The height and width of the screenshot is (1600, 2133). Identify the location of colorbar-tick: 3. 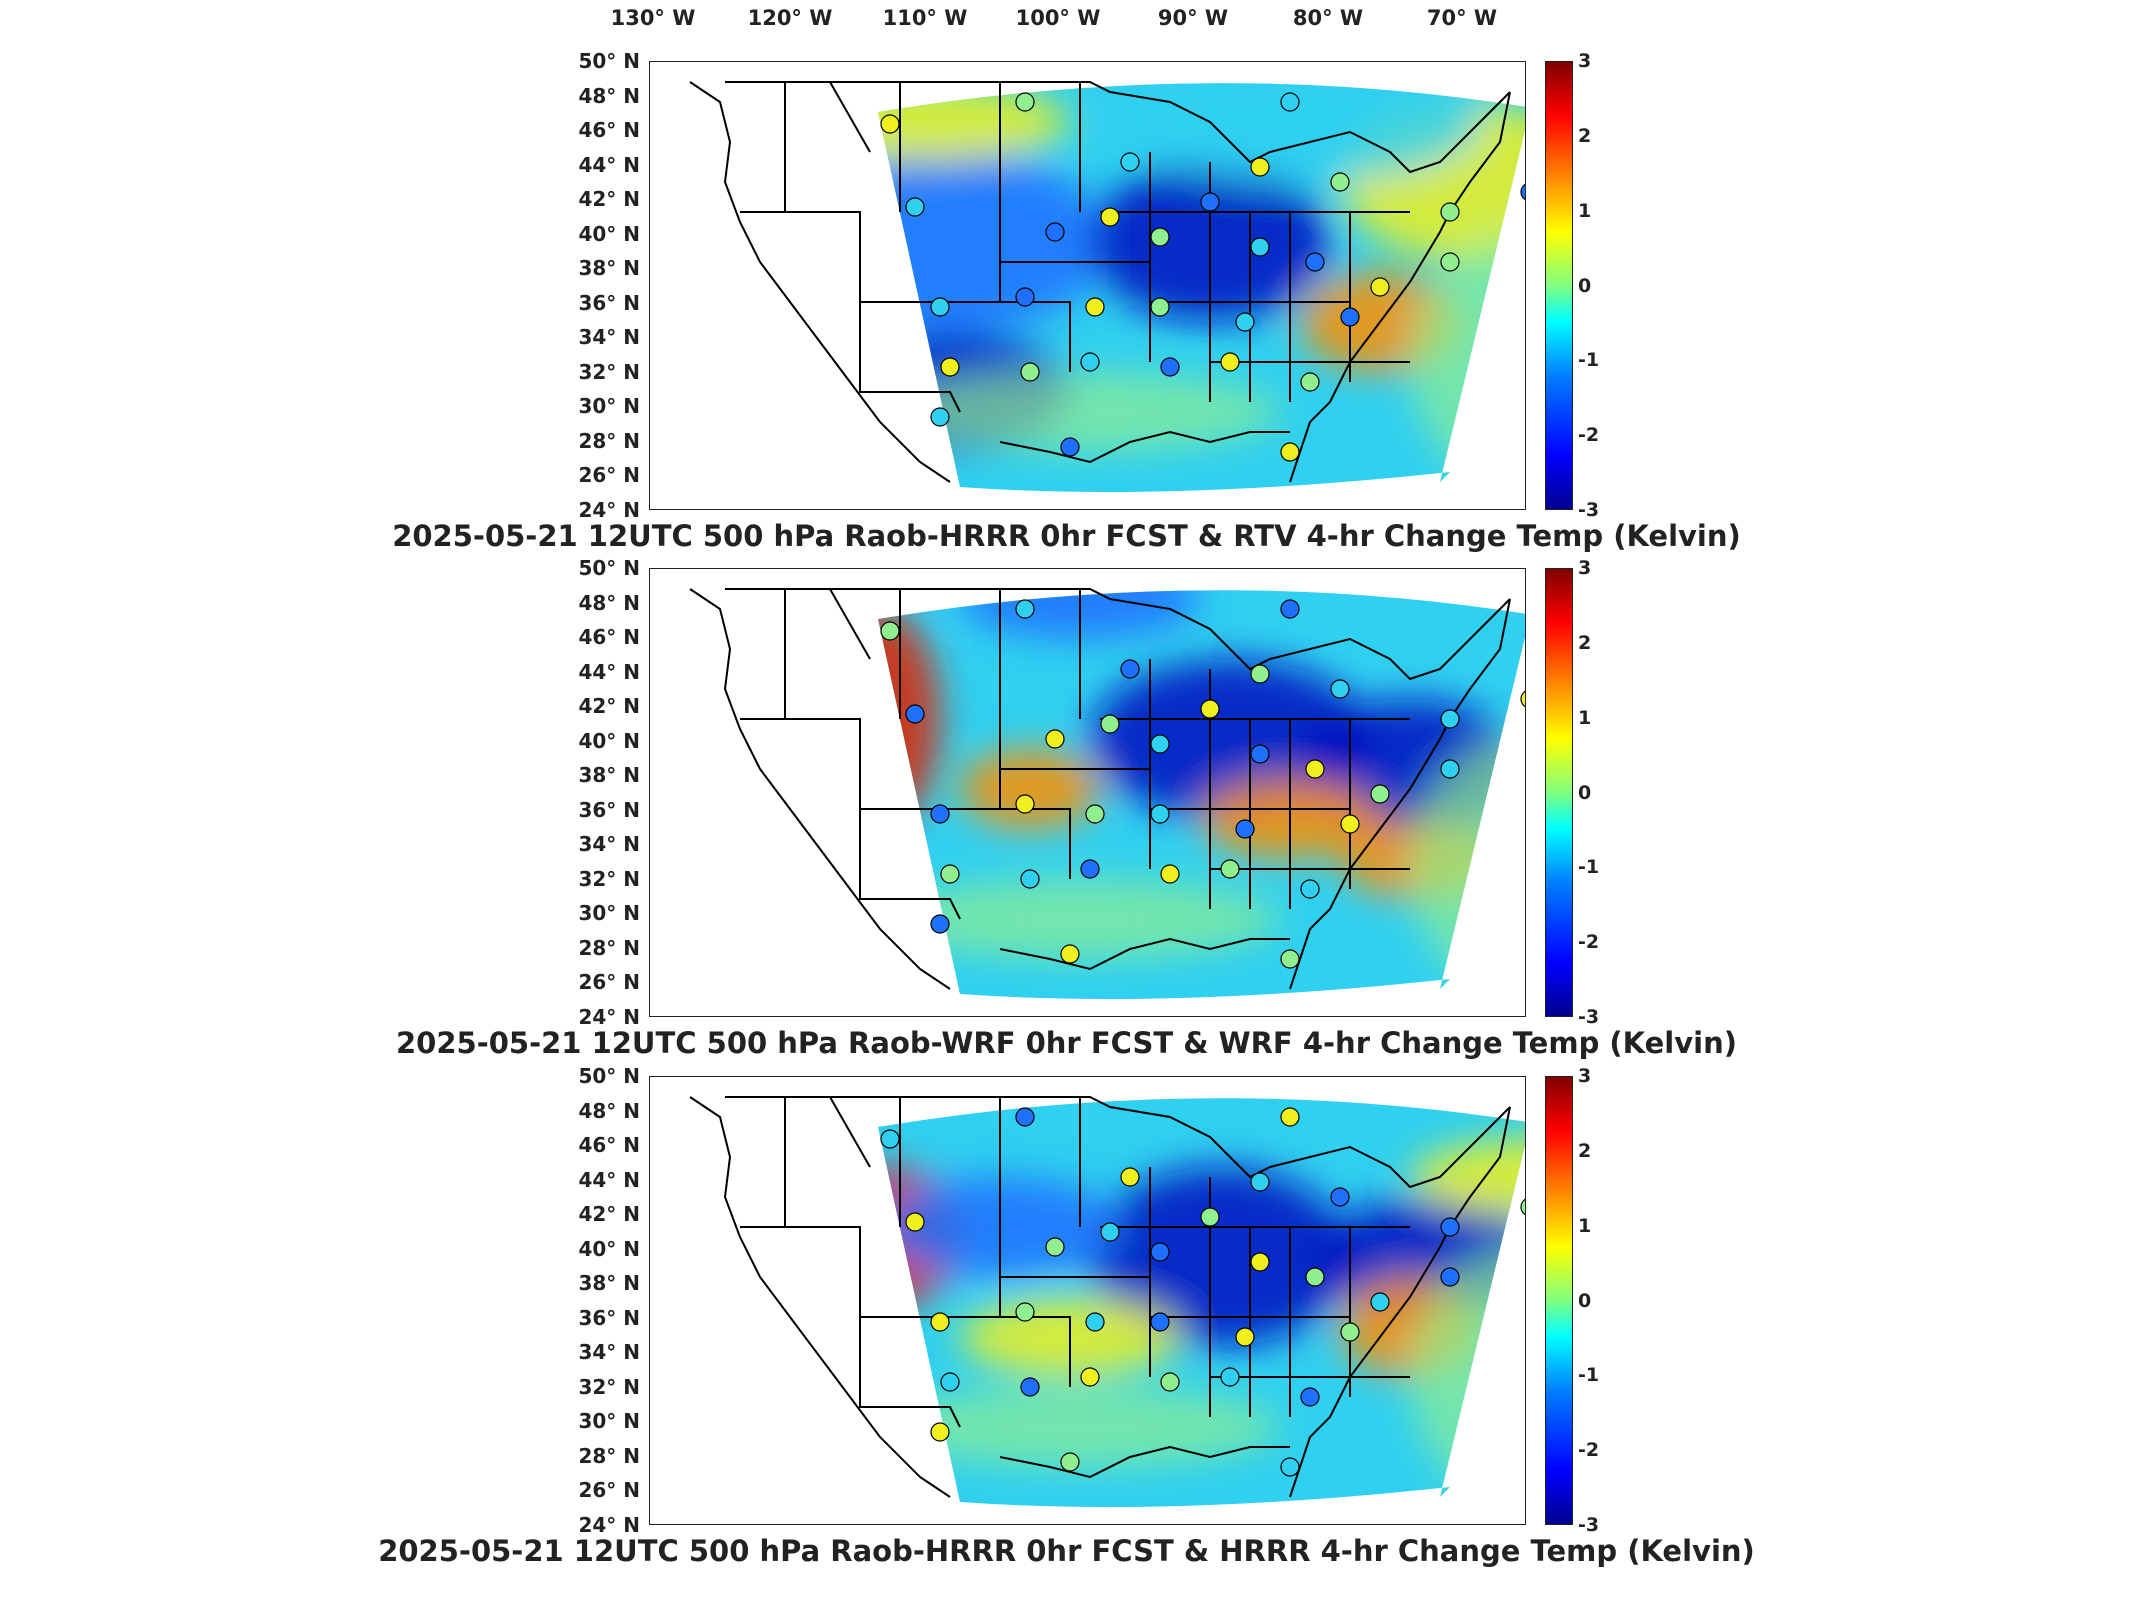
(1585, 61).